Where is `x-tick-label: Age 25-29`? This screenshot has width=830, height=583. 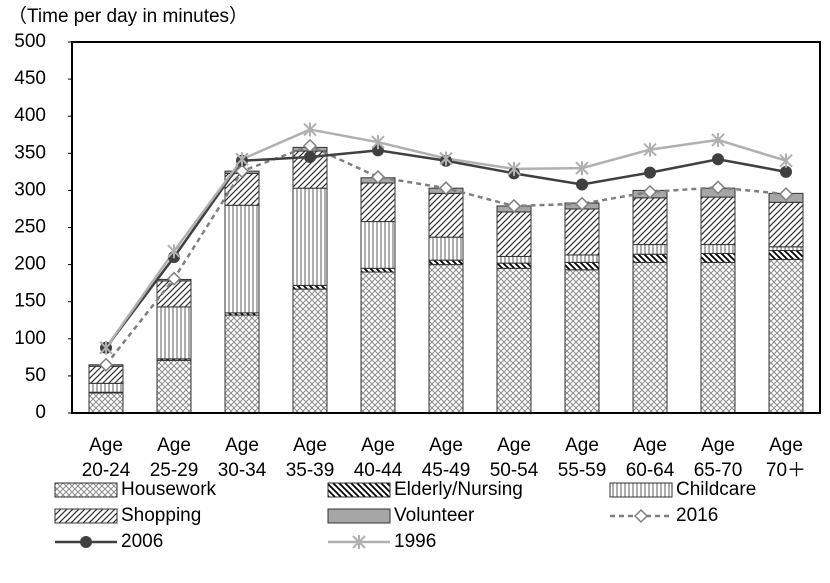 x-tick-label: Age 25-29 is located at coordinates (174, 458).